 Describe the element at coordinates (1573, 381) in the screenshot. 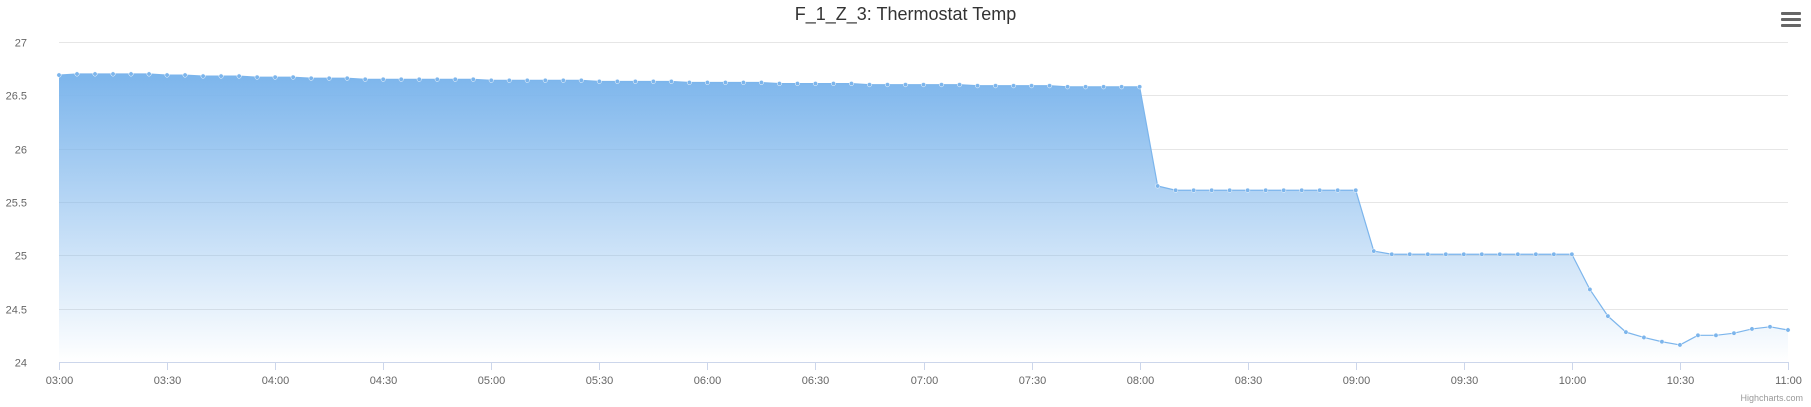

I see `x-tick-label: 10:00` at that location.